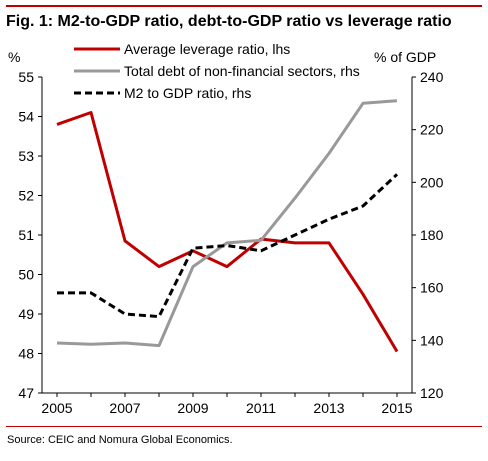 The image size is (488, 461). Describe the element at coordinates (244, 6) in the screenshot. I see `top-rule` at that location.